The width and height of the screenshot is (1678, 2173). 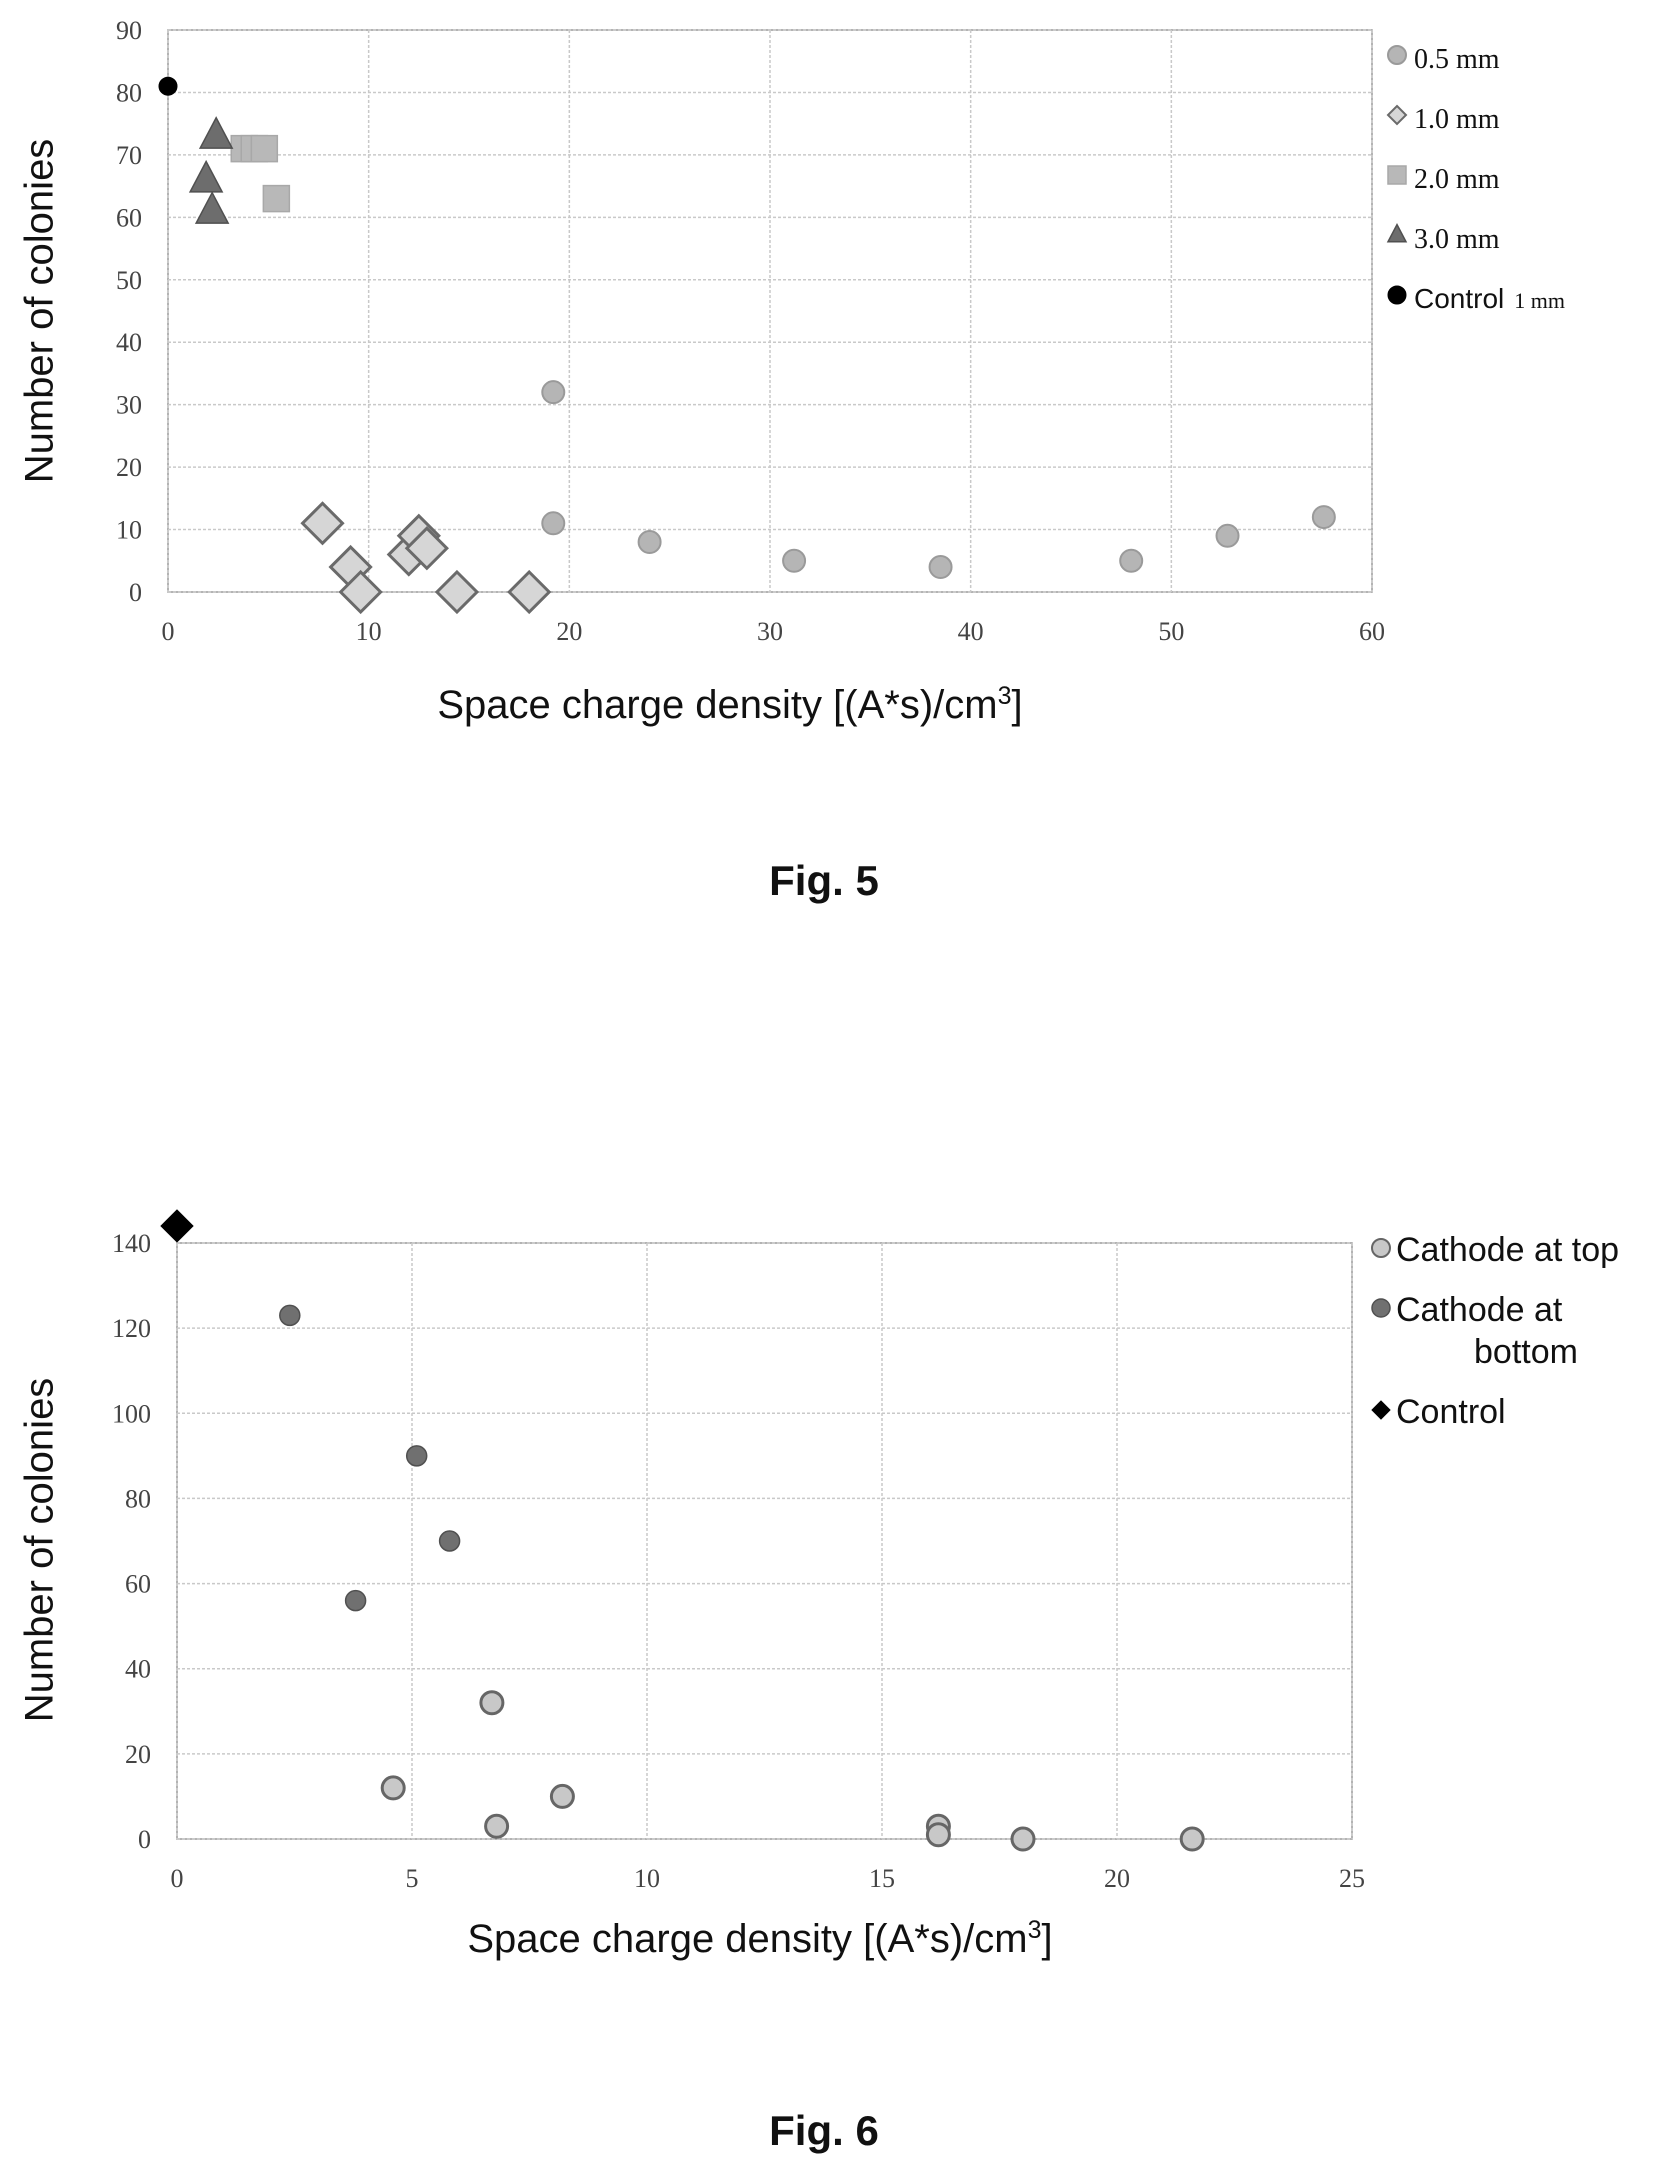 I want to click on legend-label-continued: bottom, so click(x=1526, y=1352).